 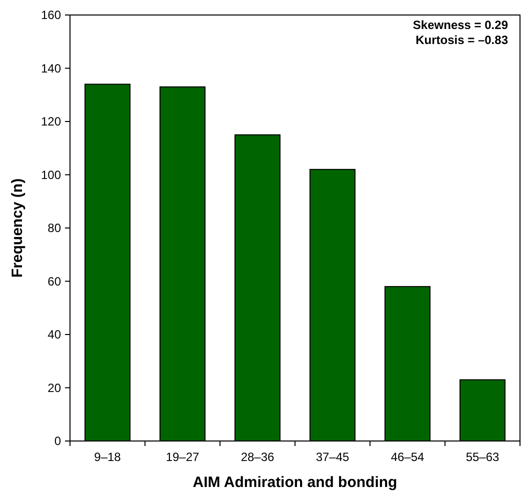 What do you see at coordinates (483, 457) in the screenshot?
I see `x-tick-label: 55–63` at bounding box center [483, 457].